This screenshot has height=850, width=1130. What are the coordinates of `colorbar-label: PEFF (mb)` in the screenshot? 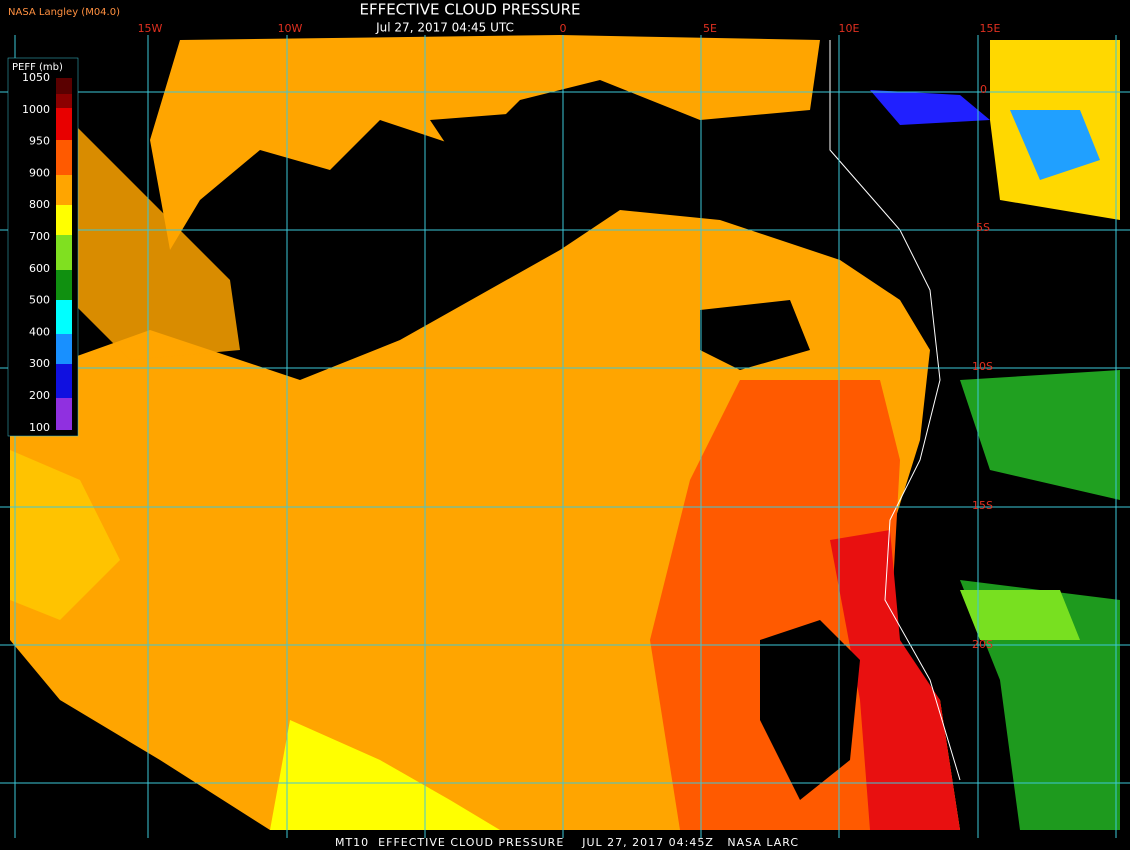 It's located at (37, 67).